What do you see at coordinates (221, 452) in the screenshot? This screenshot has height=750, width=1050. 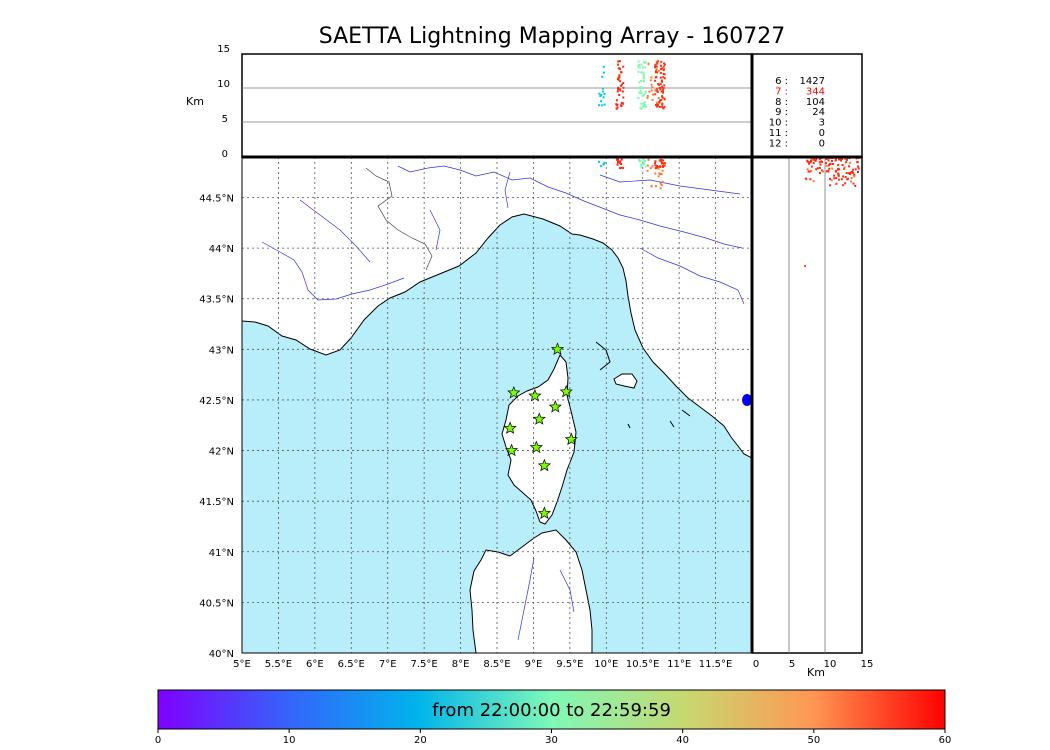 I see `latitude-tick: 42°N` at bounding box center [221, 452].